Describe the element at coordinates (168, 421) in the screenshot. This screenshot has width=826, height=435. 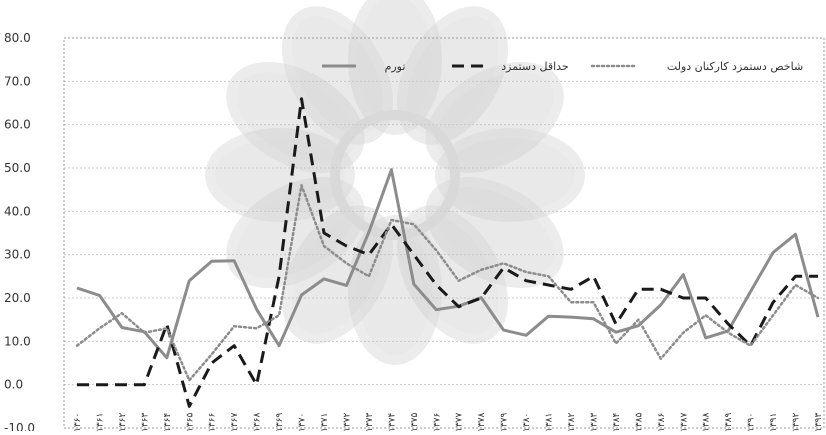
I see `x-tick-label: ۱۳۶۴` at that location.